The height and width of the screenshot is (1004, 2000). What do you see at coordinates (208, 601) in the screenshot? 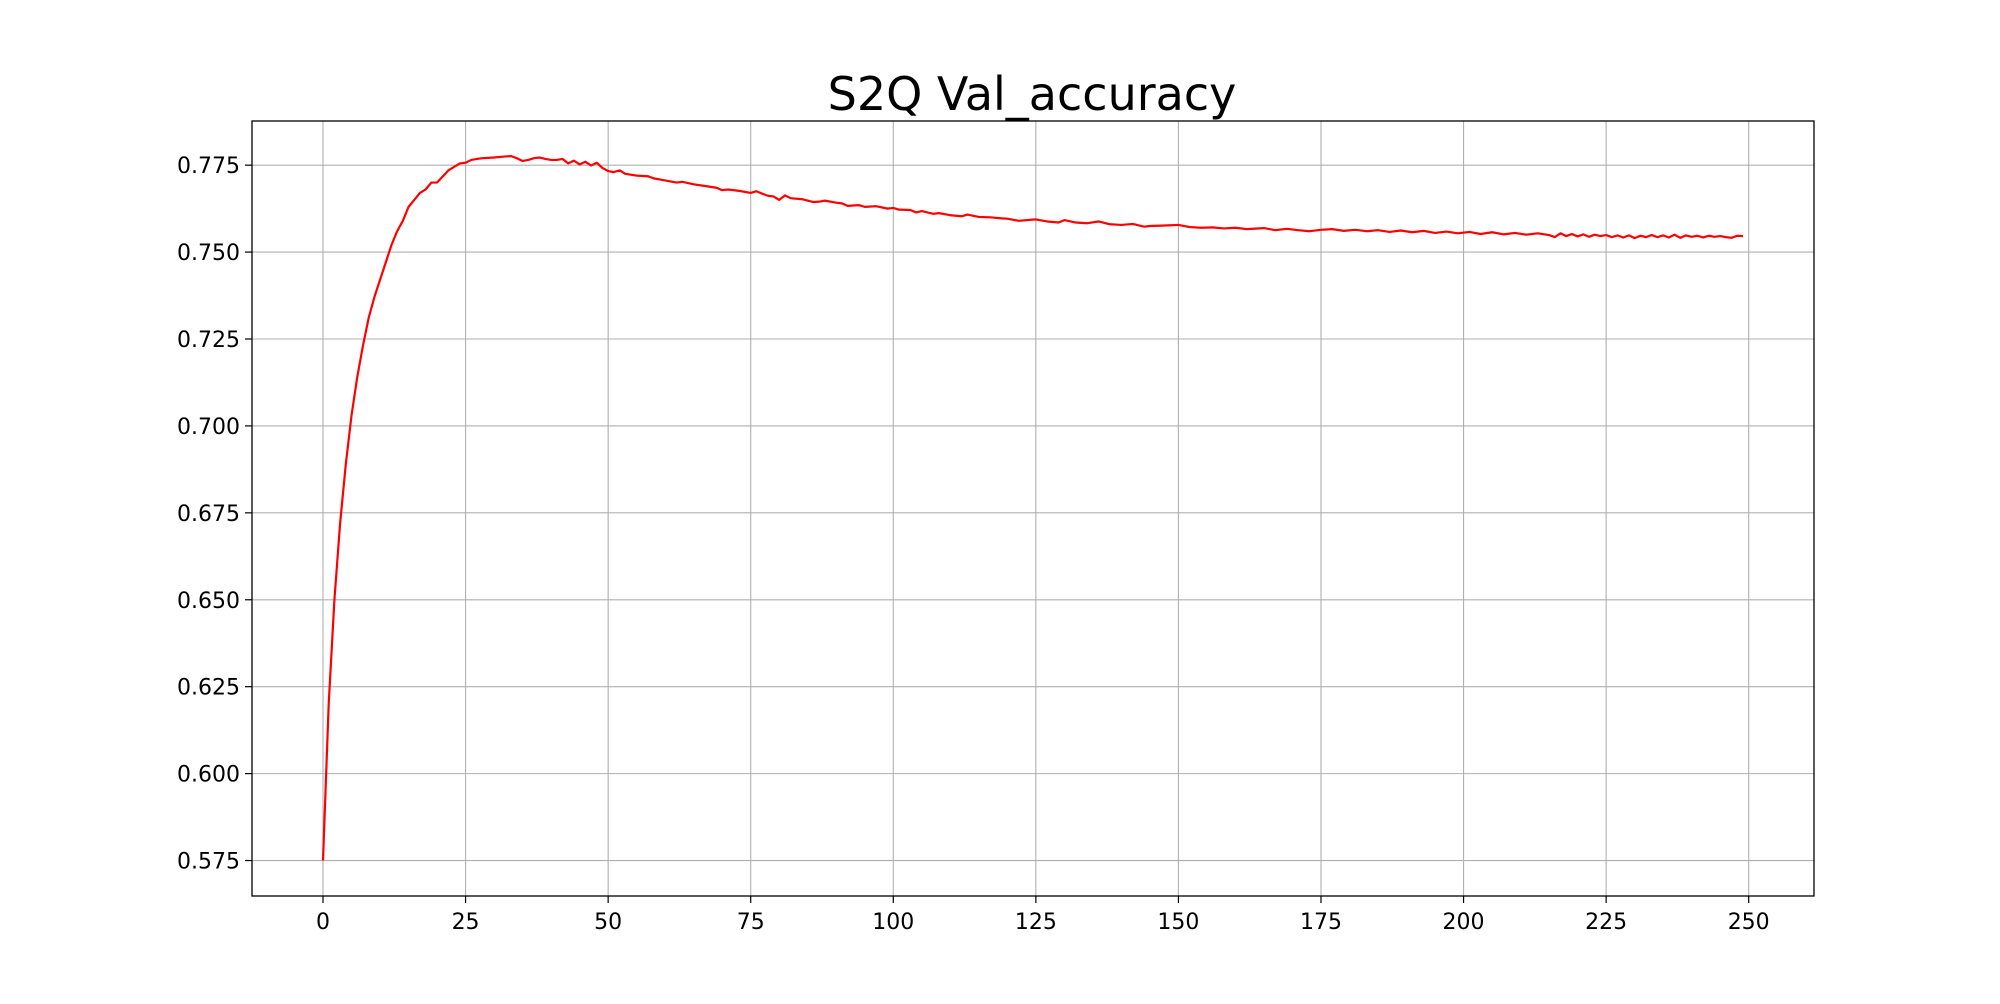
I see `y-tick-label: 0.650` at bounding box center [208, 601].